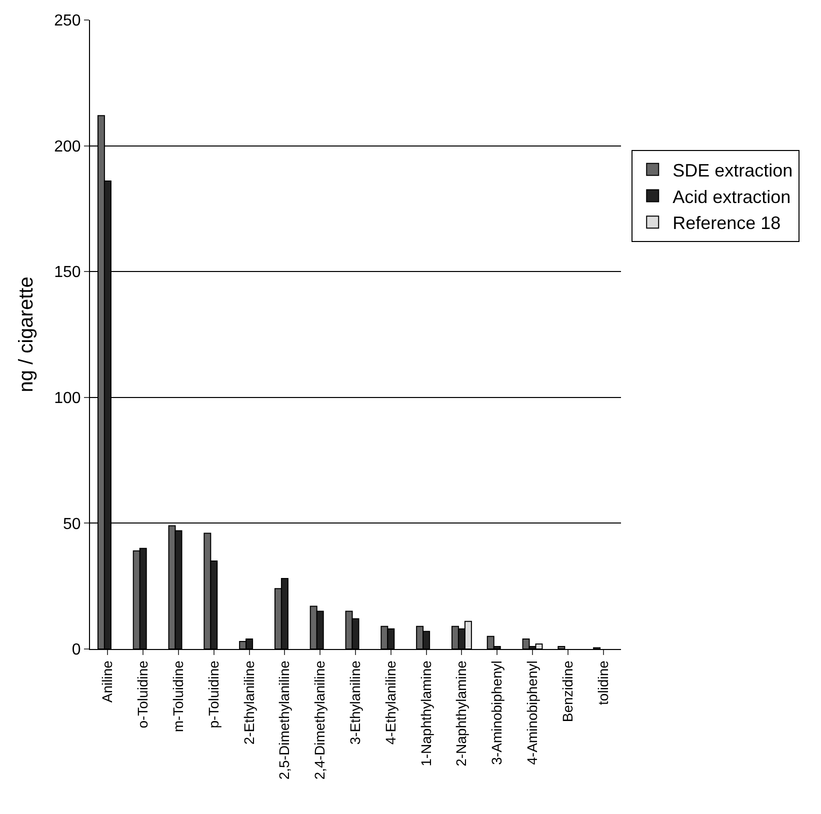 The width and height of the screenshot is (821, 814). What do you see at coordinates (67, 273) in the screenshot?
I see `y-tick-label: 150` at bounding box center [67, 273].